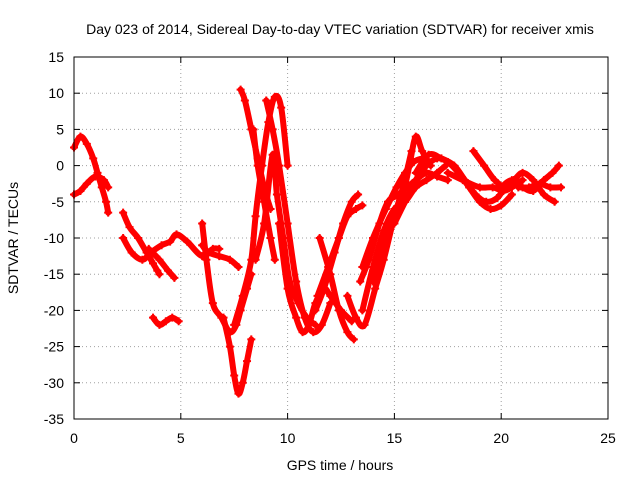 The height and width of the screenshot is (480, 640). Describe the element at coordinates (608, 438) in the screenshot. I see `x-tick-label: 25` at that location.